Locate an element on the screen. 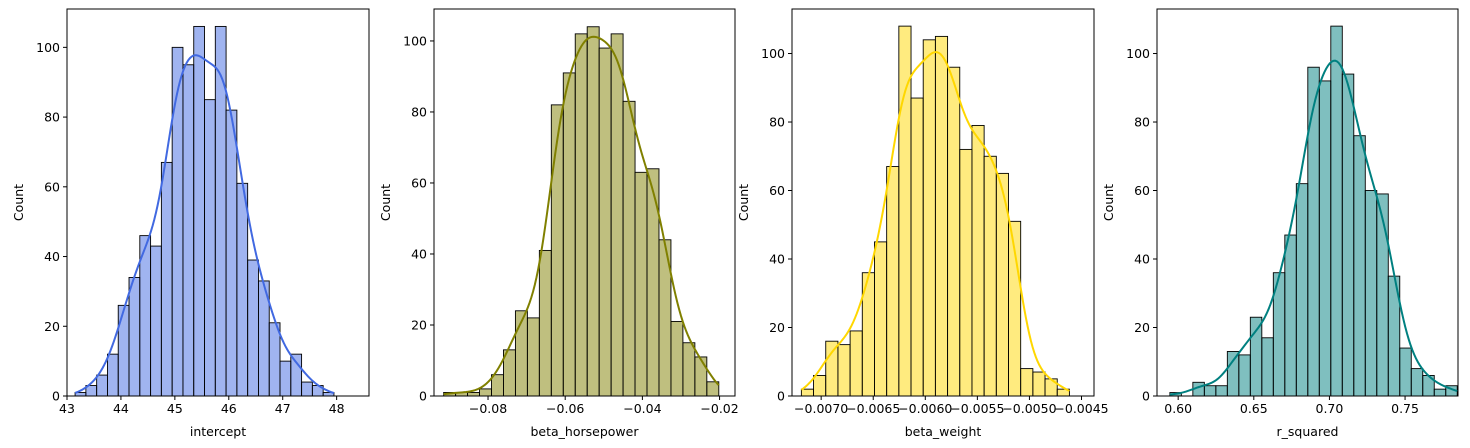 The image size is (1470, 448). x-tick-label: 48 is located at coordinates (337, 408).